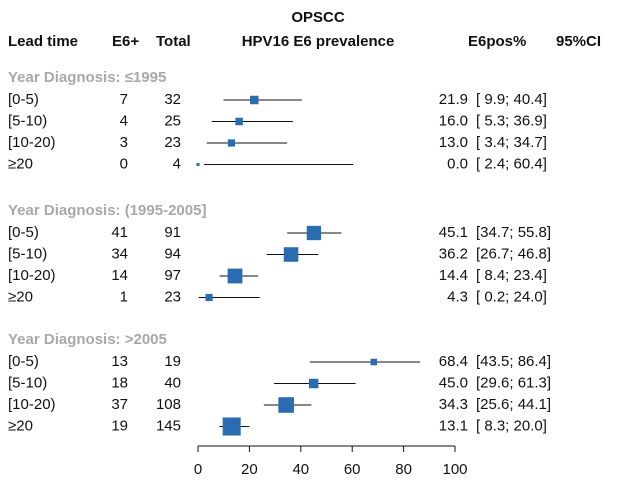  Describe the element at coordinates (125, 41) in the screenshot. I see `column-header: E6+` at that location.